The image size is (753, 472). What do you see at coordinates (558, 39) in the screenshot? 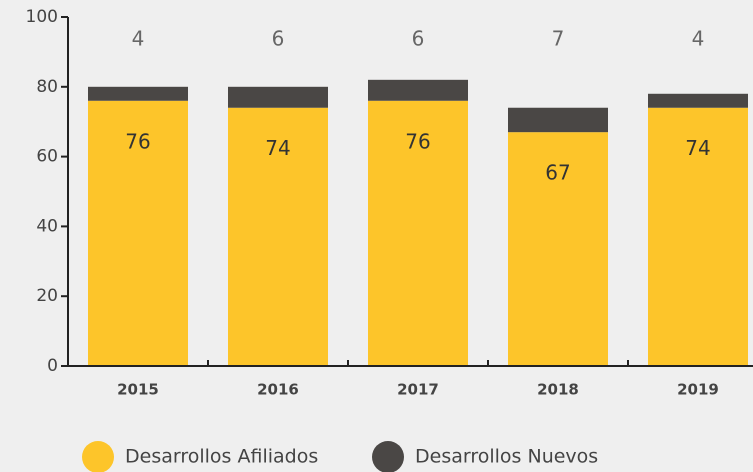
I see `value-label: 7` at bounding box center [558, 39].